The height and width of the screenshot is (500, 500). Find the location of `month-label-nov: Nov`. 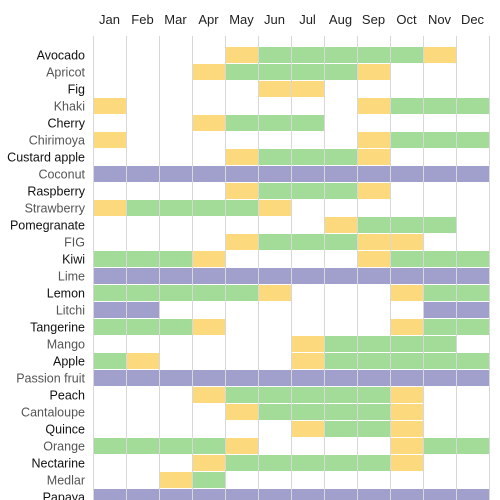

month-label-nov: Nov is located at coordinates (440, 19).